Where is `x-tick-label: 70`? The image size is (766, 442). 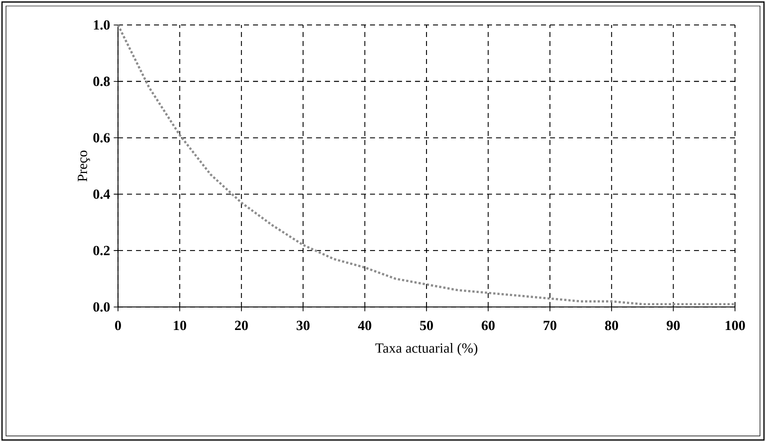
x-tick-label: 70 is located at coordinates (550, 325).